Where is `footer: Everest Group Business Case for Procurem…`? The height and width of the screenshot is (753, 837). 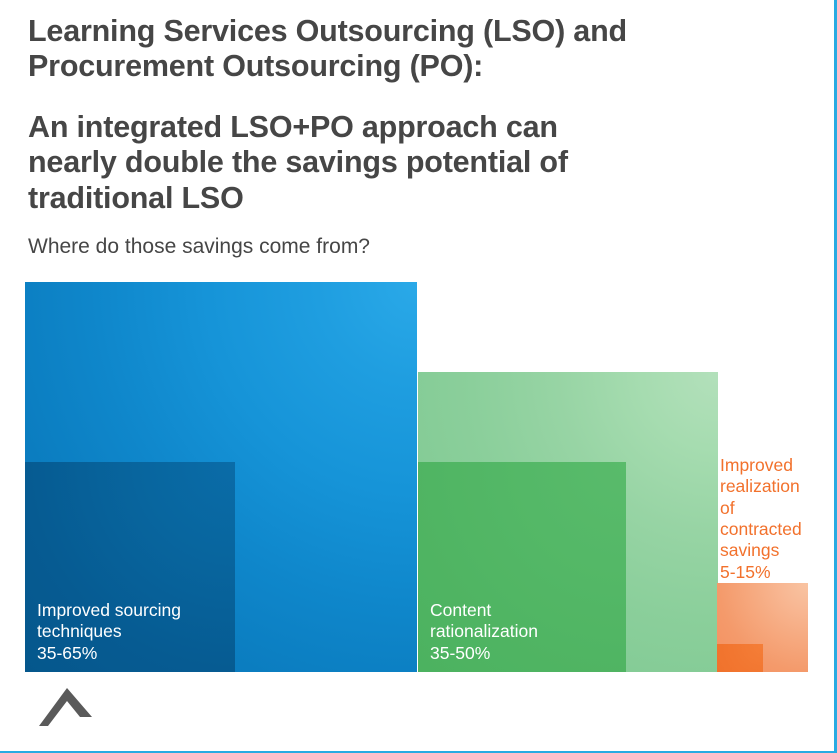
footer: Everest Group Business Case for Procurem… is located at coordinates (417, 716).